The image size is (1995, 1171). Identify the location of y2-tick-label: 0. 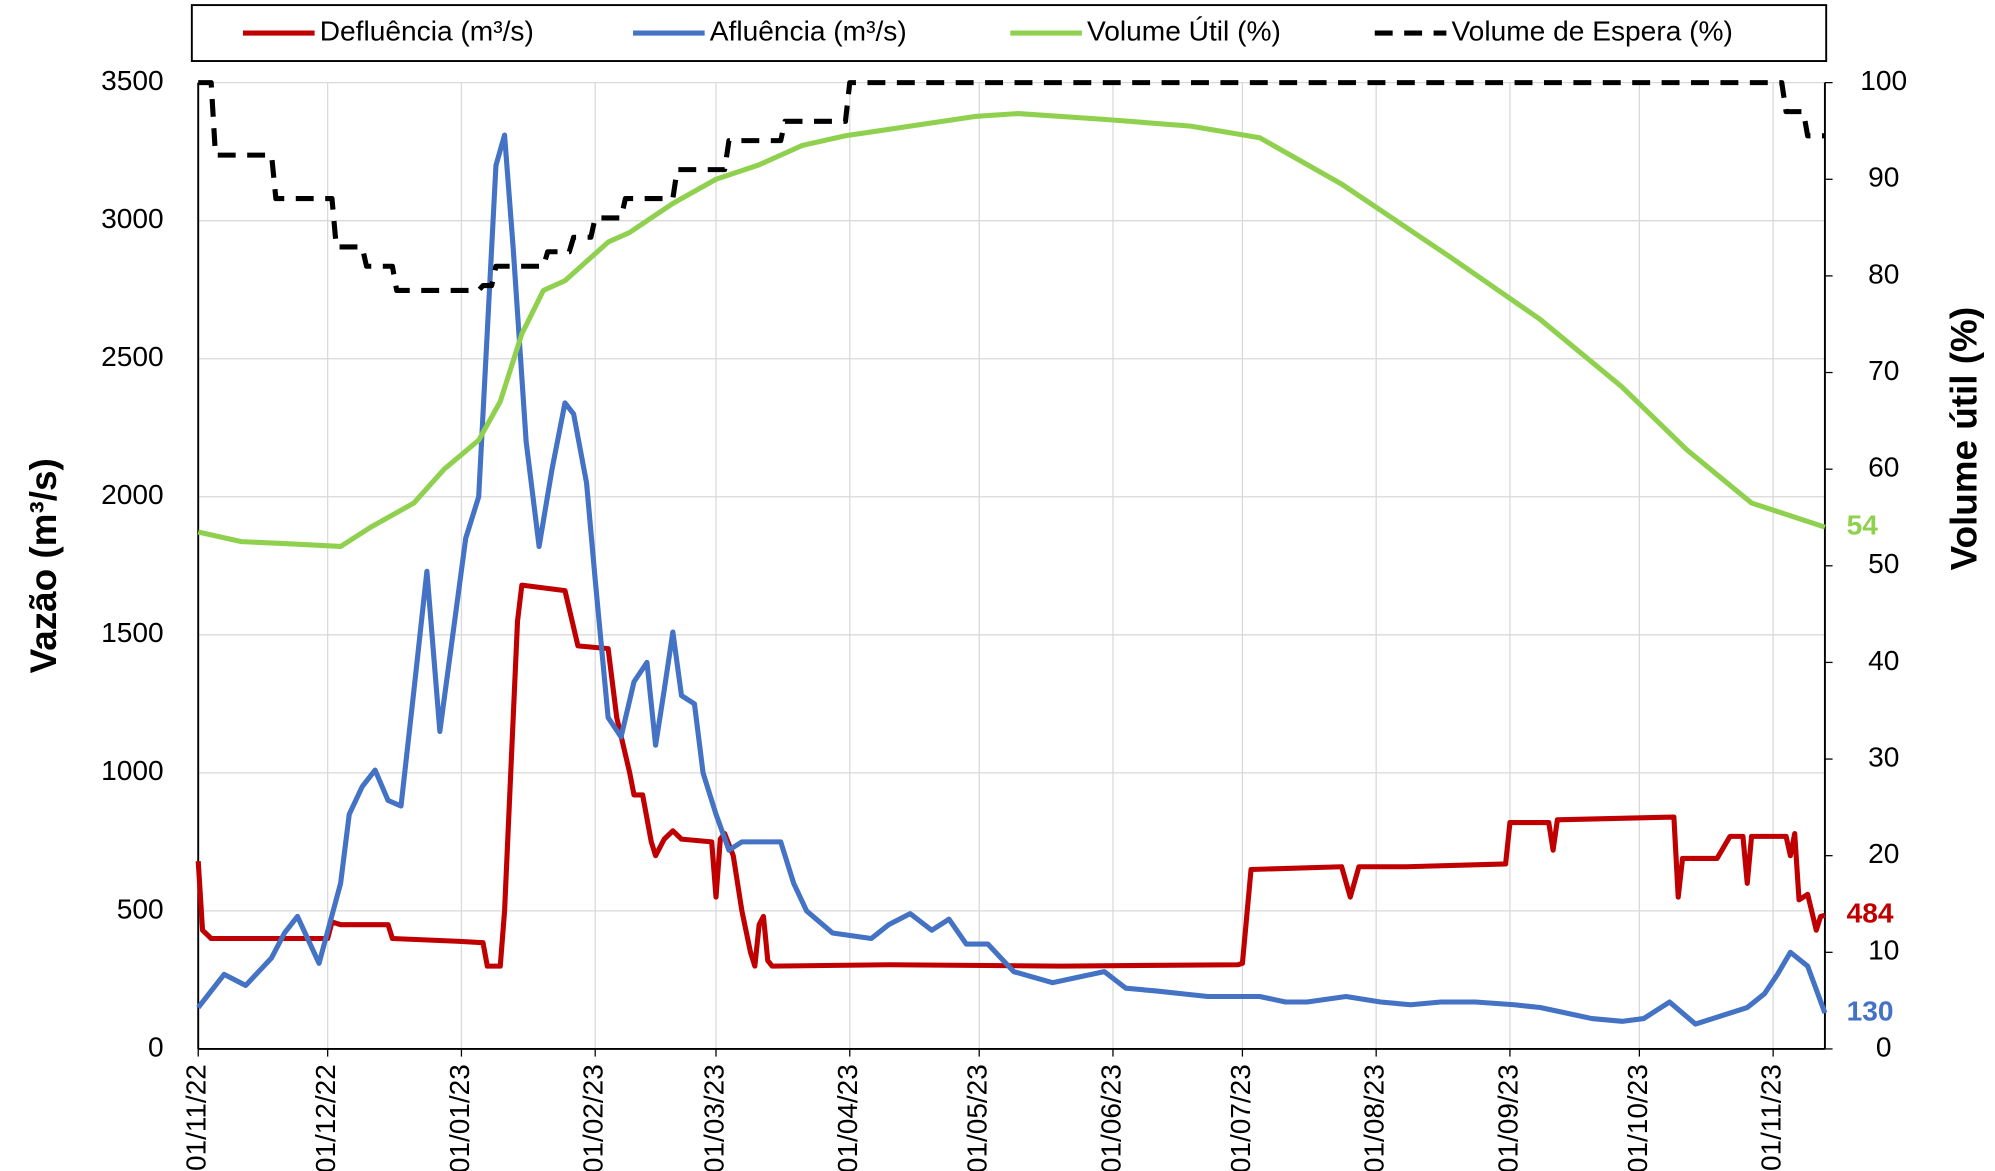
(1884, 1046).